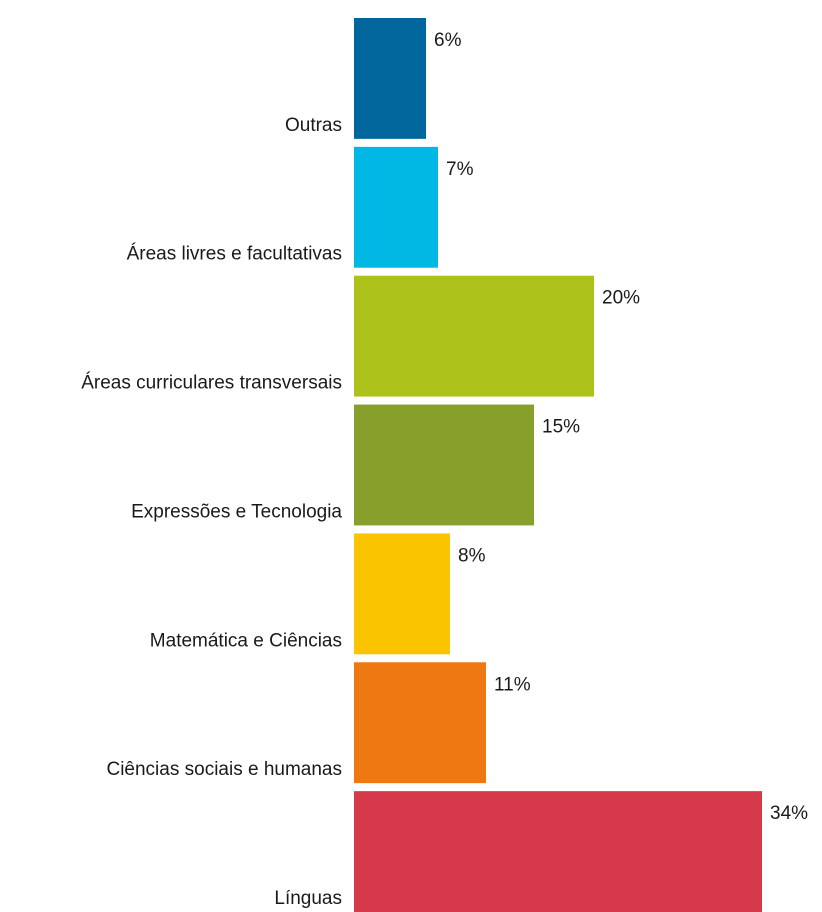  I want to click on category-label-outras: Outras, so click(313, 125).